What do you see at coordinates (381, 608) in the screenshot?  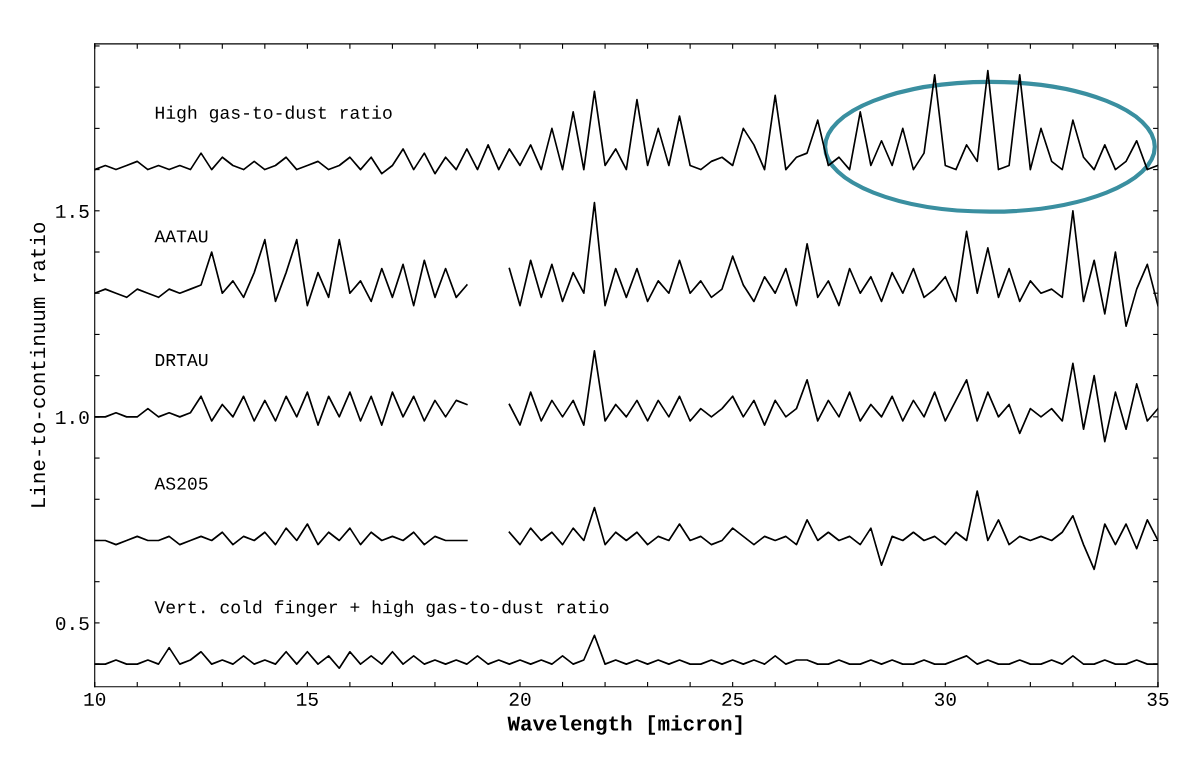 I see `series-label: Vert. cold finger + high gas-to-dust ratio` at bounding box center [381, 608].